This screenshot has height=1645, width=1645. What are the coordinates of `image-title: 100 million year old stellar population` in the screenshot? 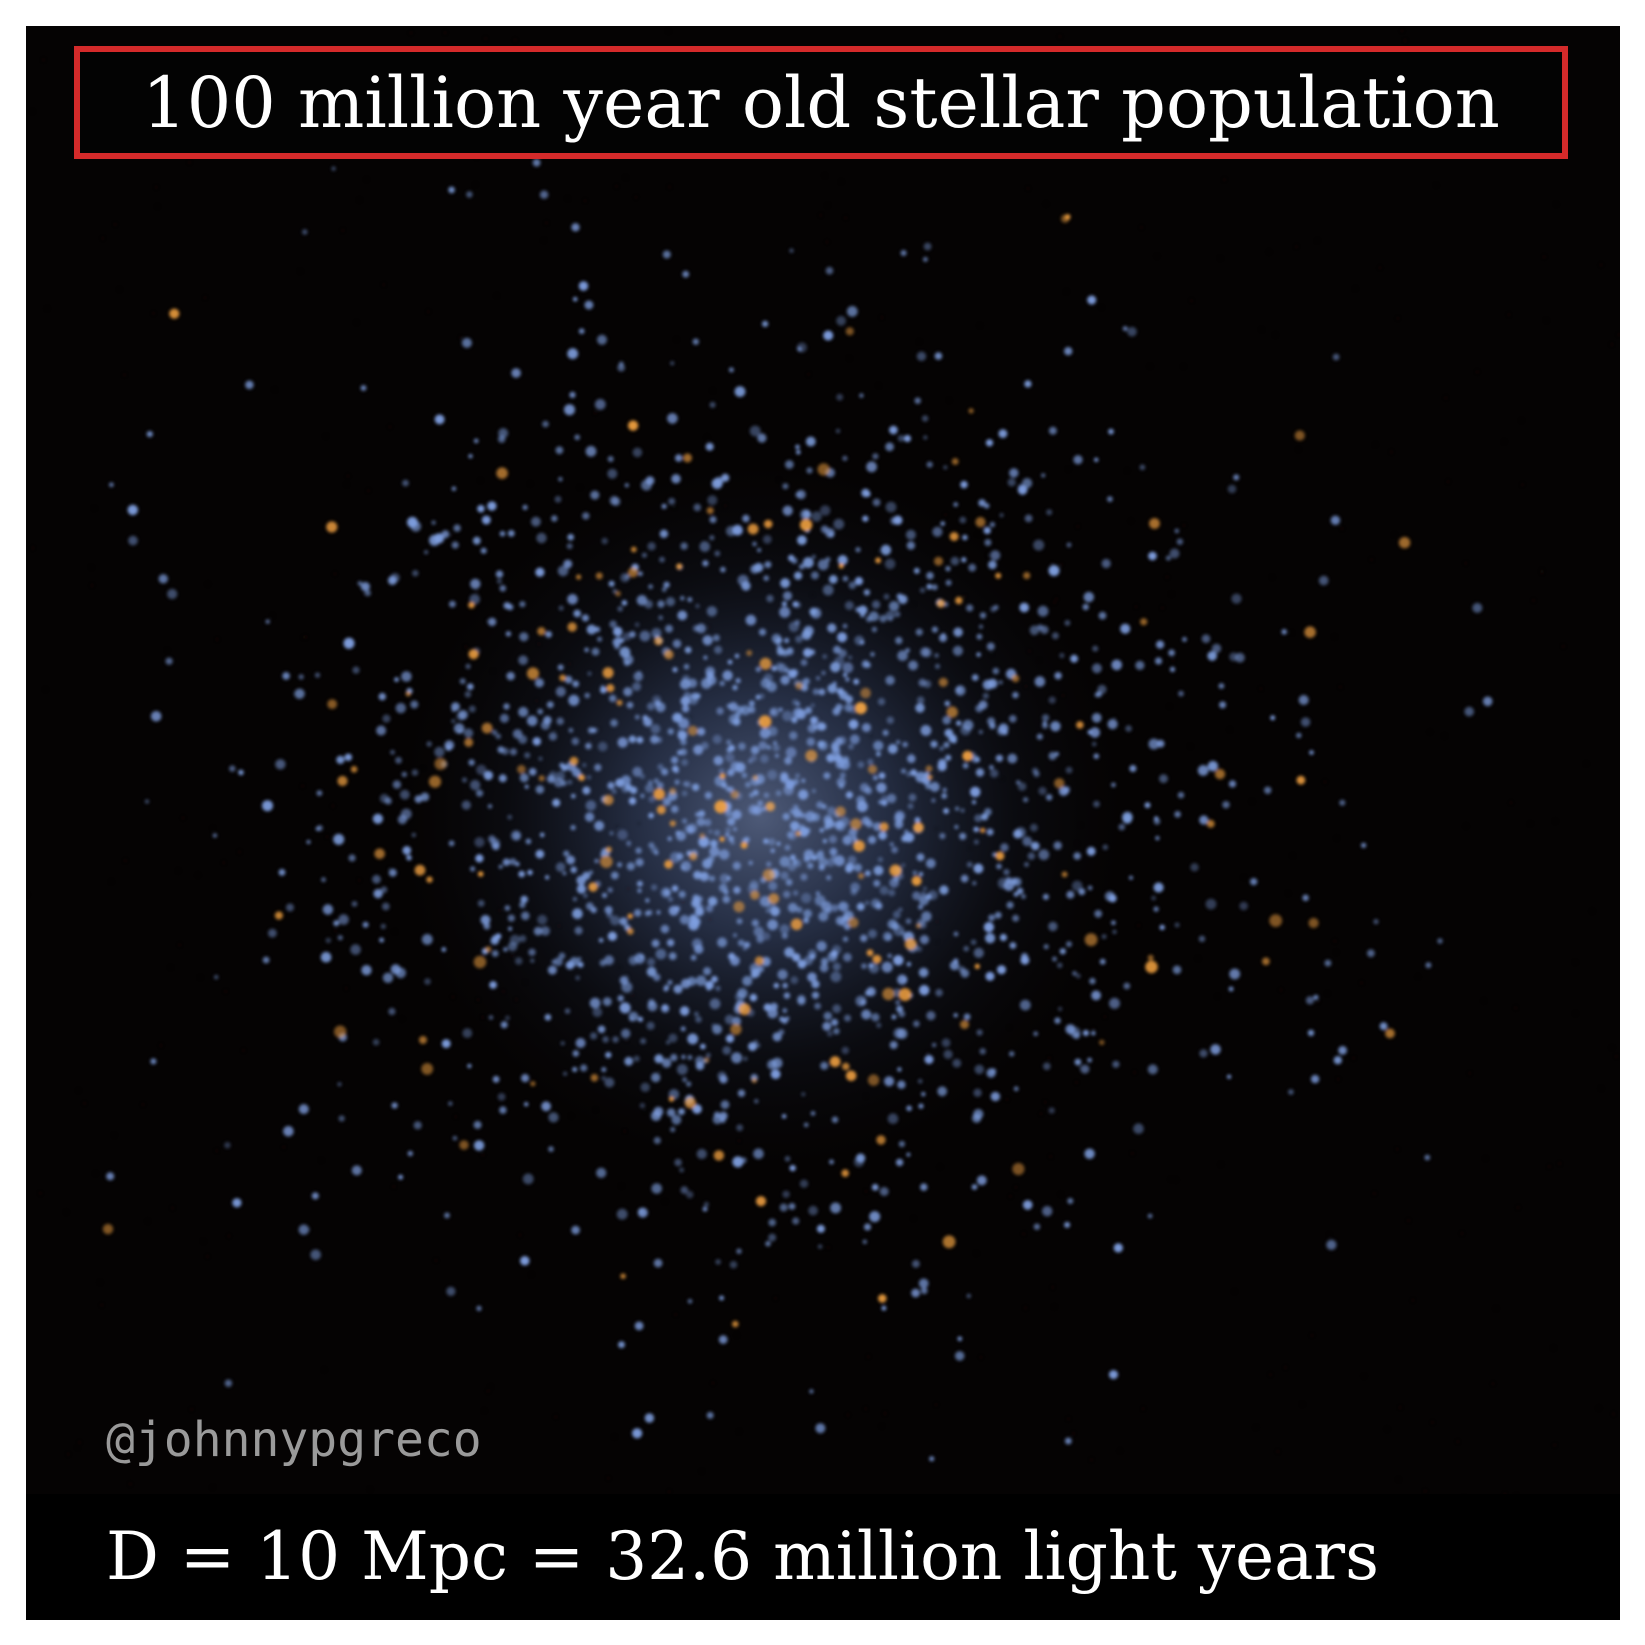 It's located at (821, 102).